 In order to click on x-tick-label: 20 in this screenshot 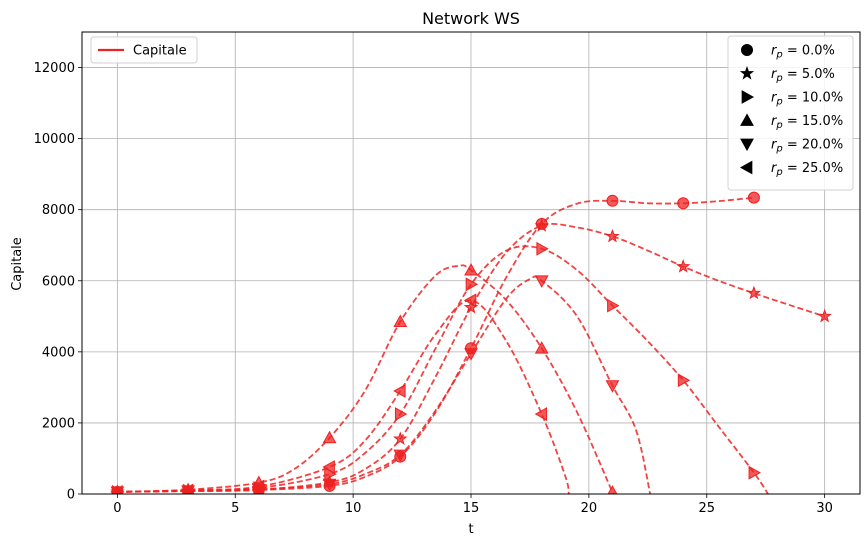, I will do `click(589, 508)`.